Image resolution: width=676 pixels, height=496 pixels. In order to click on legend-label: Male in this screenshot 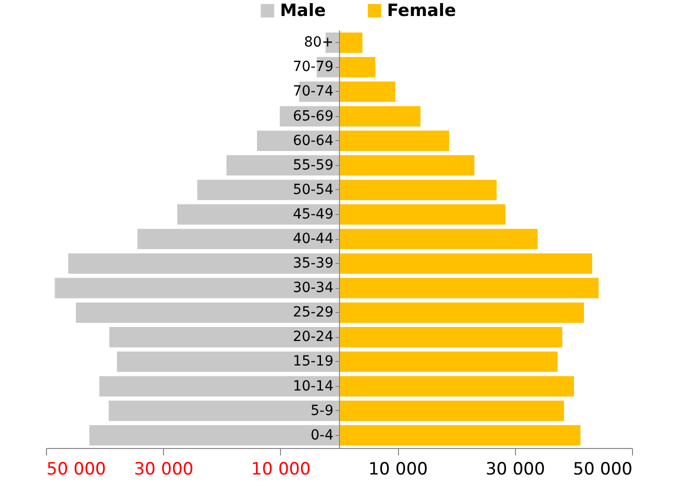, I will do `click(303, 10)`.